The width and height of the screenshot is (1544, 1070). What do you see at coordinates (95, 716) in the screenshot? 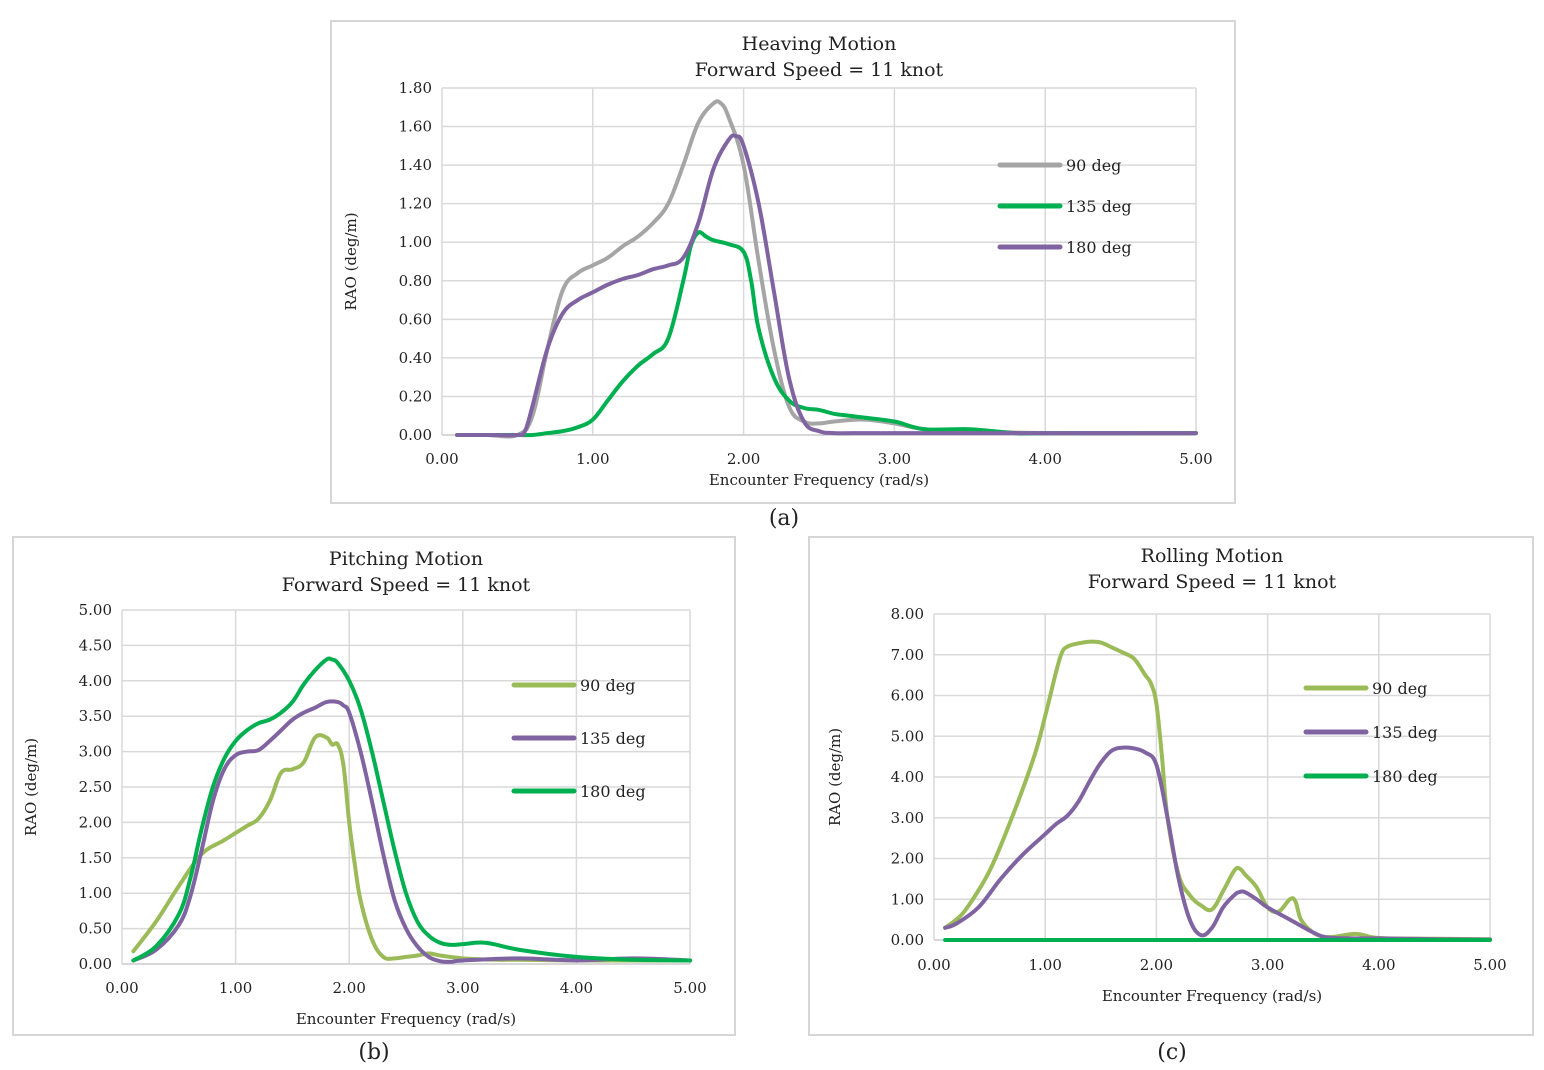
I see `y-tick-label: 3.50` at bounding box center [95, 716].